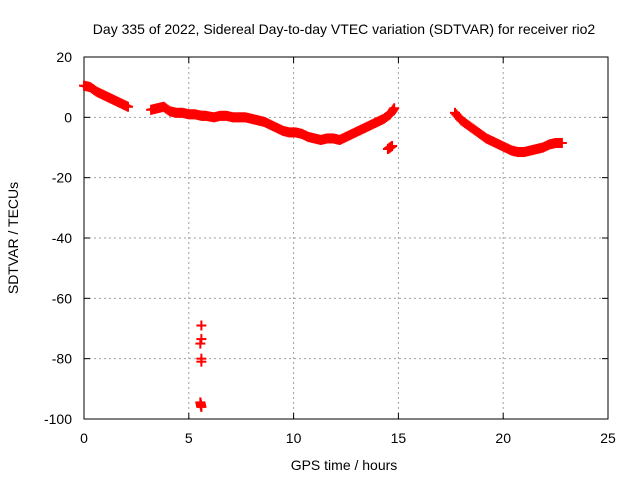 This screenshot has height=480, width=640. I want to click on y-tick-label: -60, so click(62, 298).